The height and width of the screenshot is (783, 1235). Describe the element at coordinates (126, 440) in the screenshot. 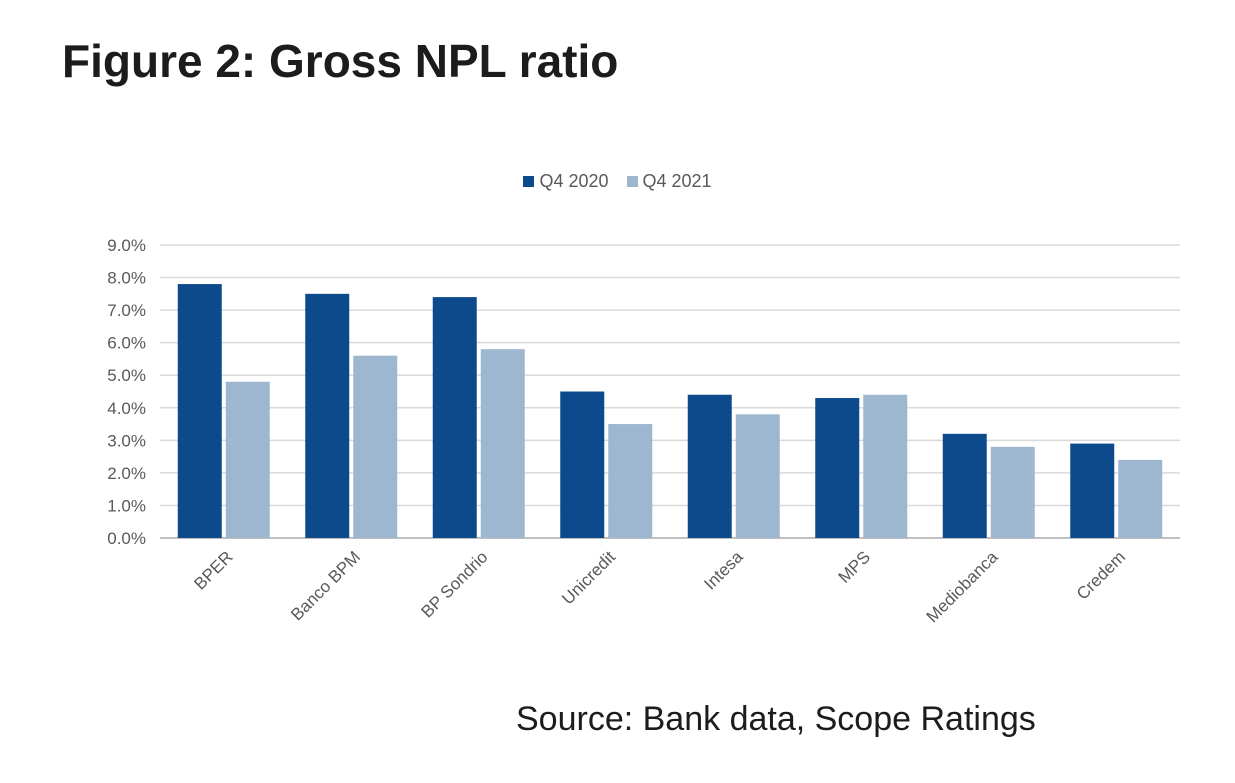

I see `y-tick-label: 3.0%` at that location.